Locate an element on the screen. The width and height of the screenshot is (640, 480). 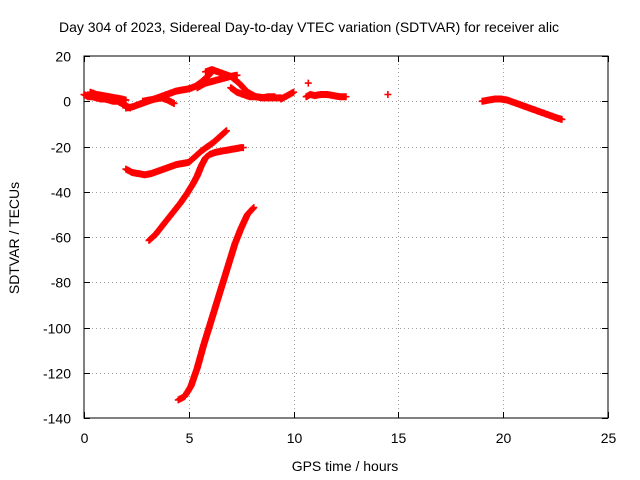
y-tick-label: -40 is located at coordinates (61, 193).